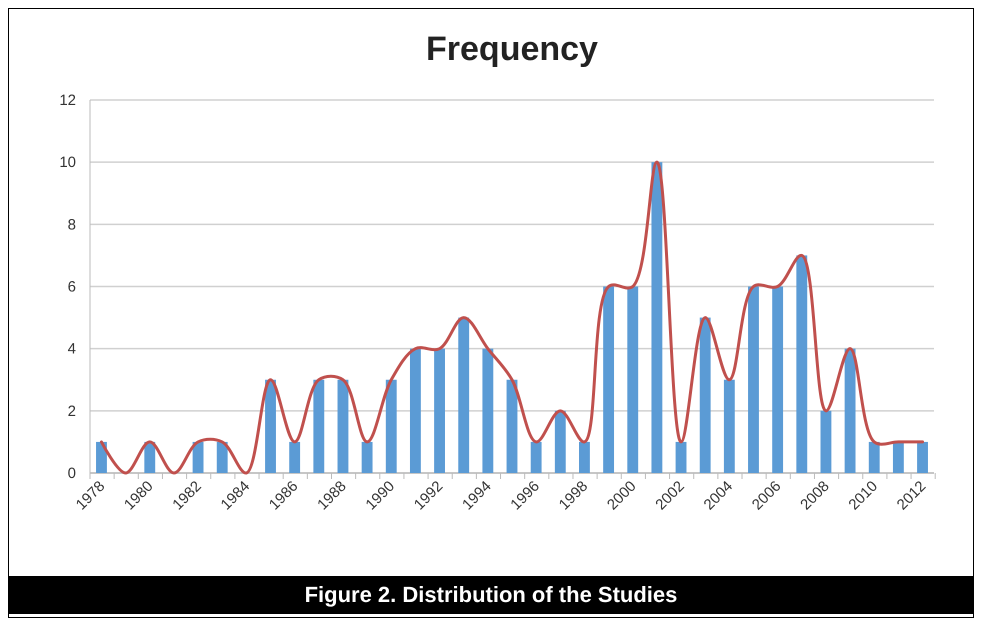 The image size is (982, 634). I want to click on y-tick-label: 8, so click(72, 225).